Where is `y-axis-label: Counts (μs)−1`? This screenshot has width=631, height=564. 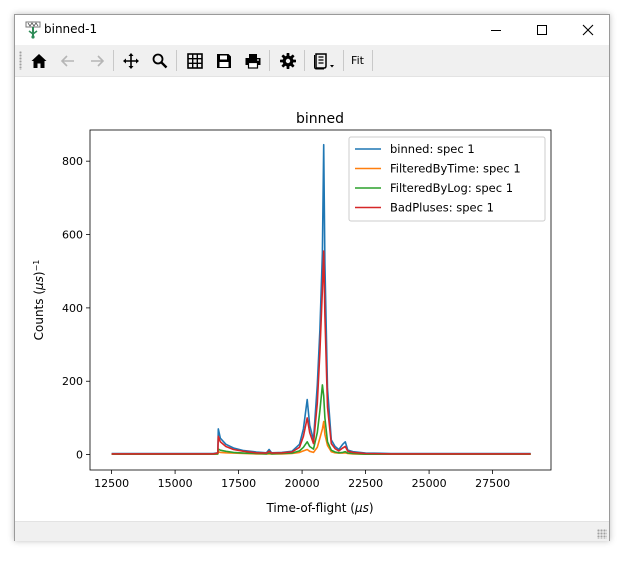 y-axis-label: Counts (μs)−1 is located at coordinates (39, 300).